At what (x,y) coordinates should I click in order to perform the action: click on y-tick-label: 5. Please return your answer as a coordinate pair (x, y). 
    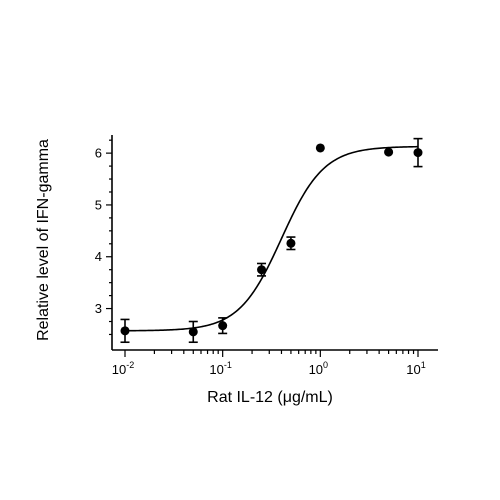
    Looking at the image, I should click on (98, 204).